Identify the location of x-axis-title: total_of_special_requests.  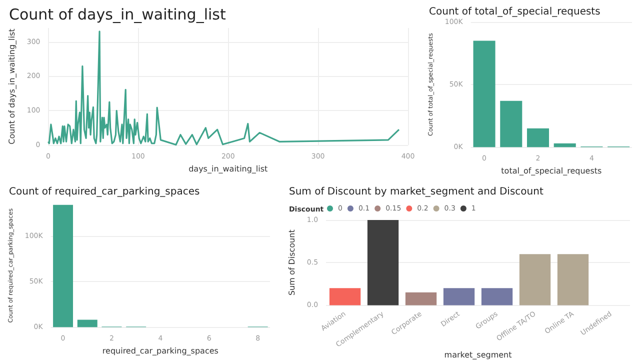
(551, 171).